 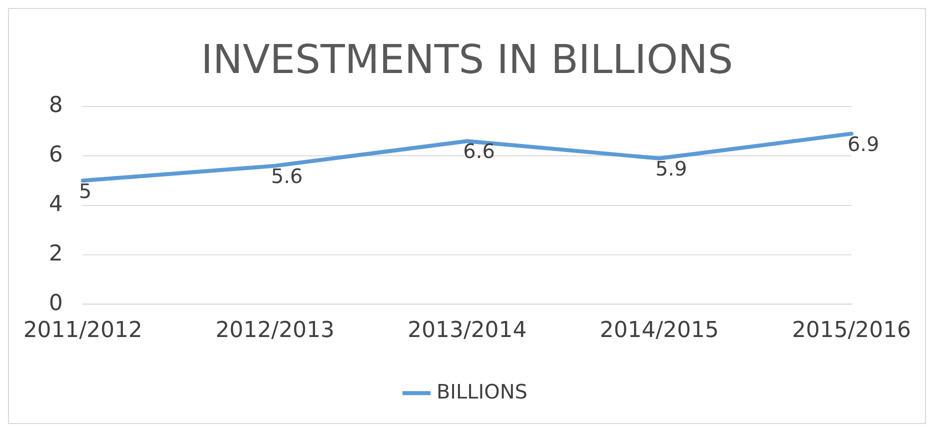 I want to click on data-label: 6.9, so click(x=863, y=144).